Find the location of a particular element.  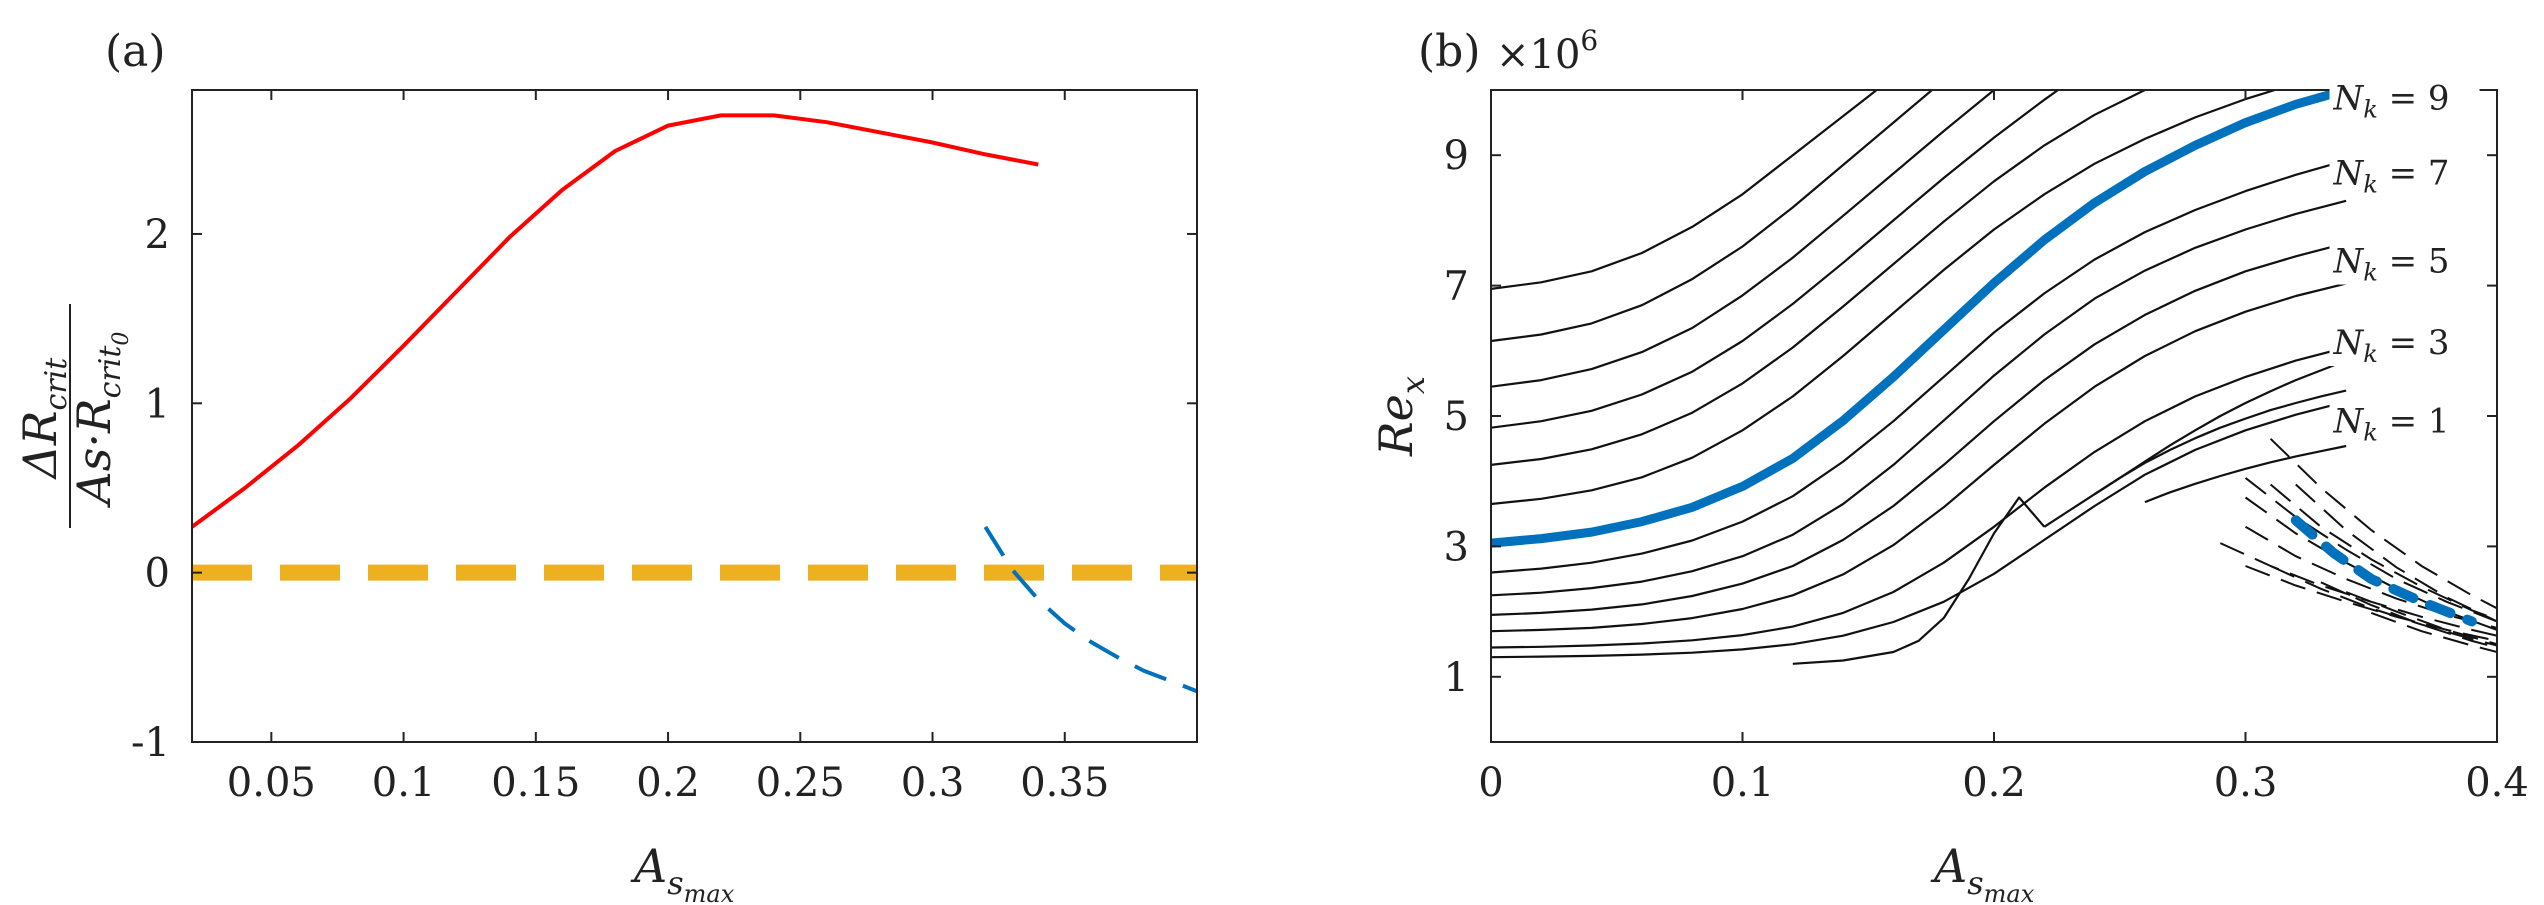

y-tick-label: 0 is located at coordinates (157, 574).